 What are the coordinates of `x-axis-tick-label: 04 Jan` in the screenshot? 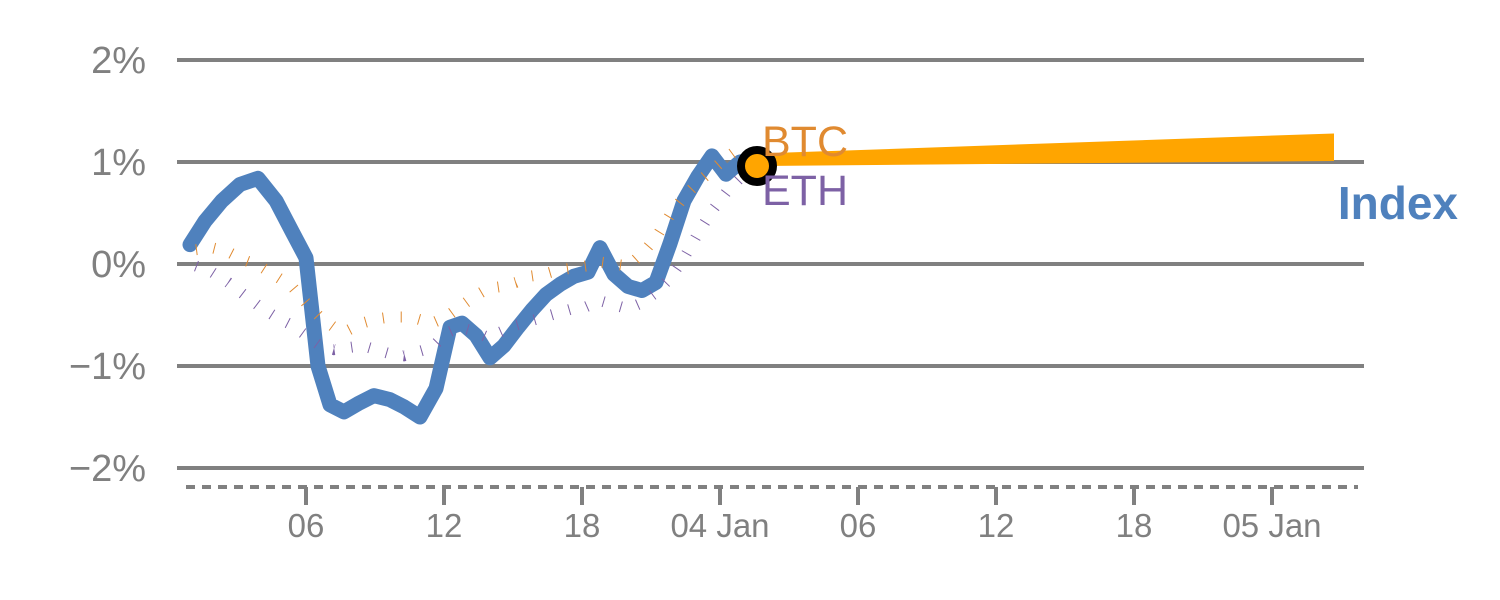 It's located at (719, 525).